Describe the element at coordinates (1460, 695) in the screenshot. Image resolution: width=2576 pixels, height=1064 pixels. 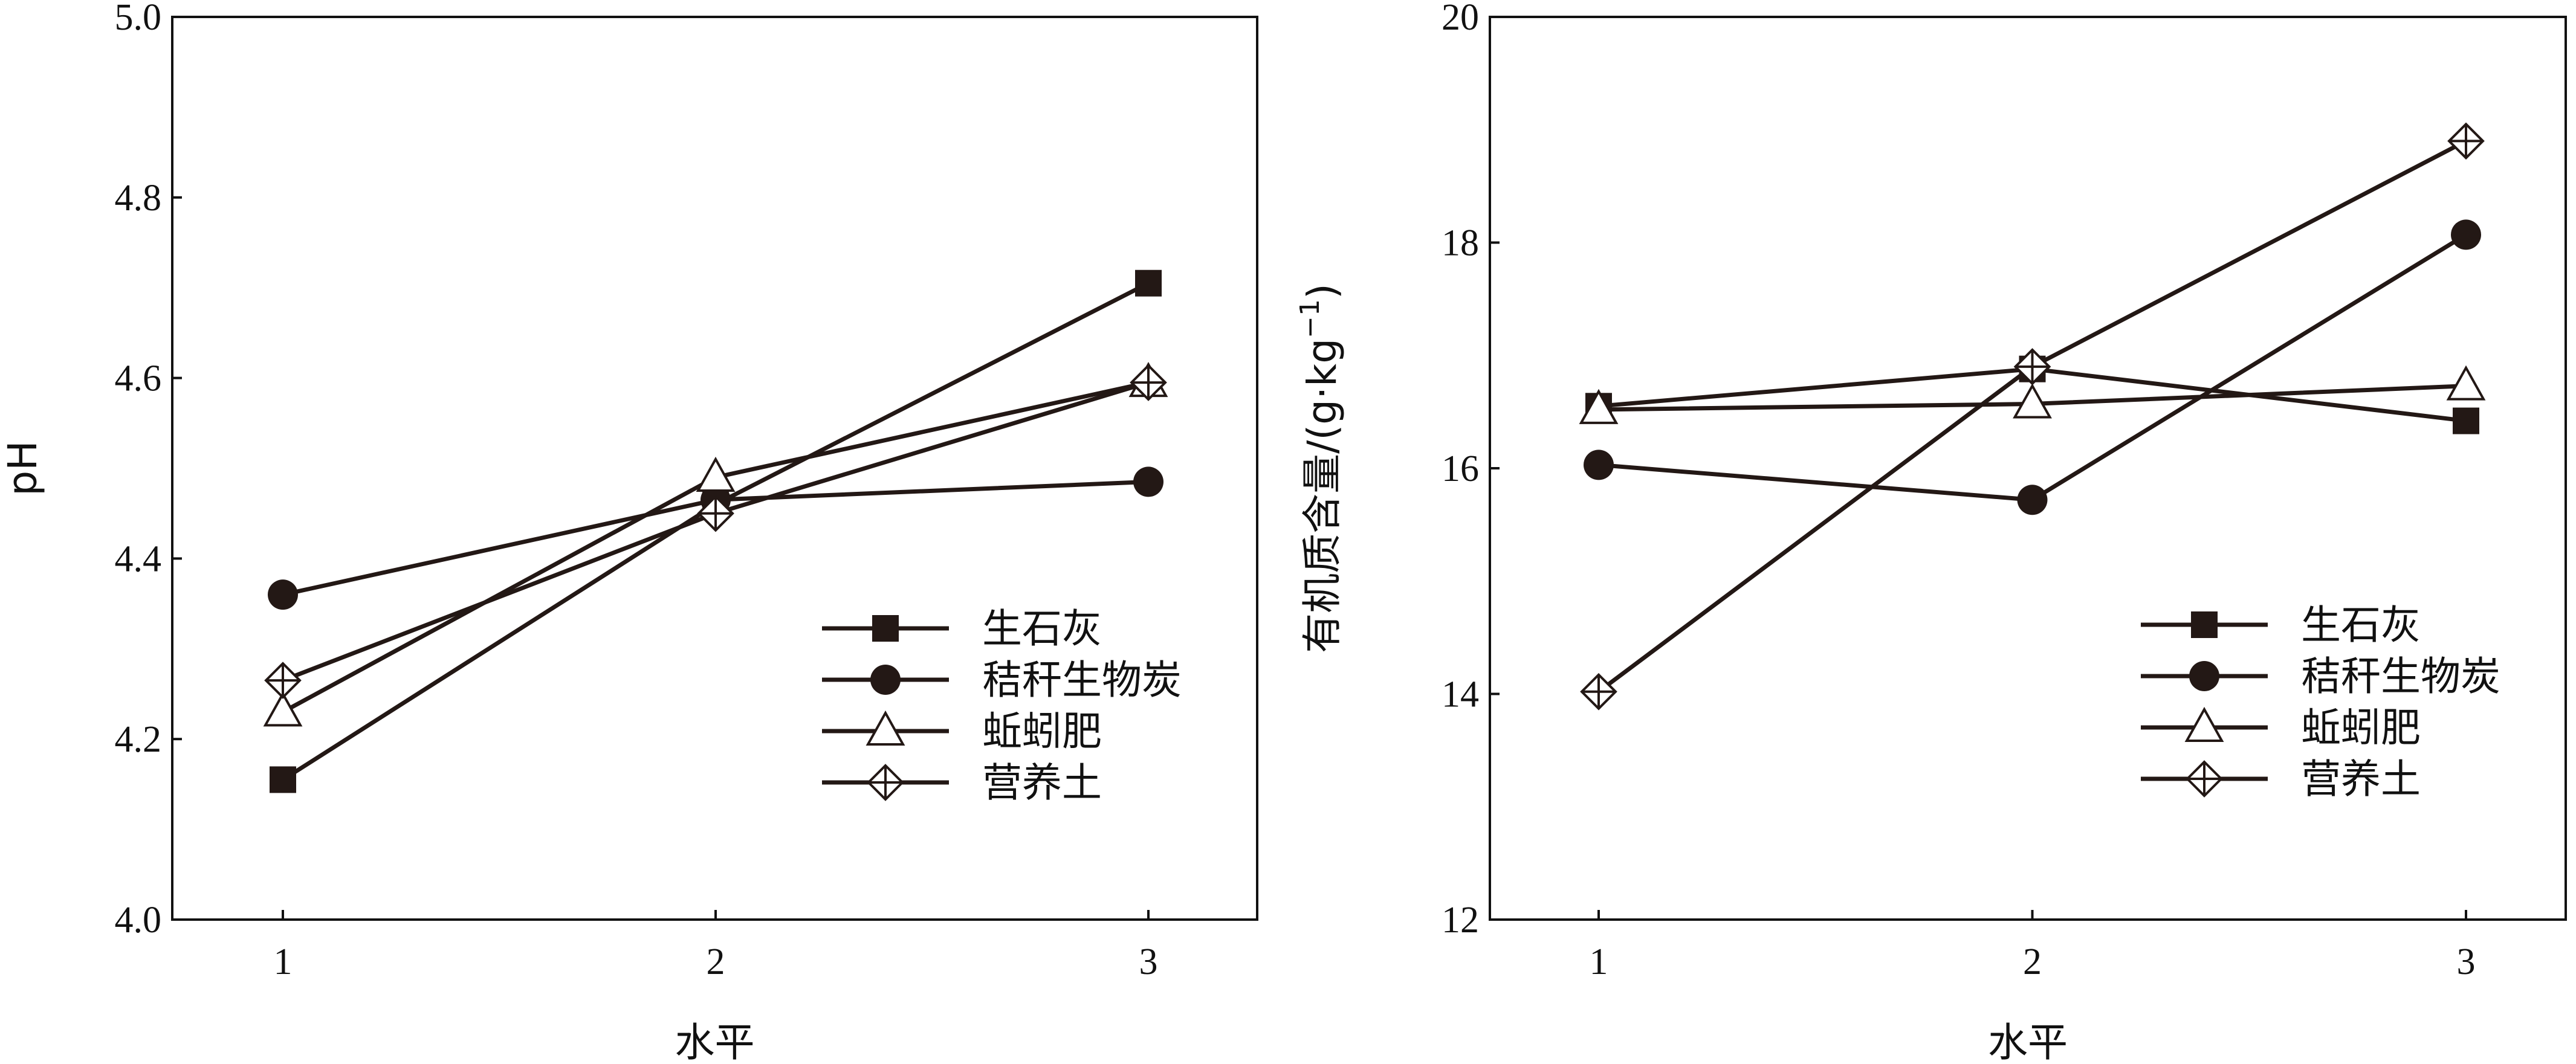
I see `y-tick-label: 14` at that location.